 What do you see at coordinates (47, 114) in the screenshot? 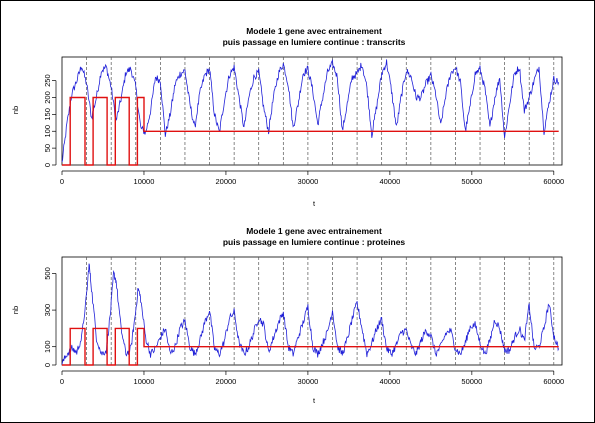
I see `y-tick-label: 150` at bounding box center [47, 114].